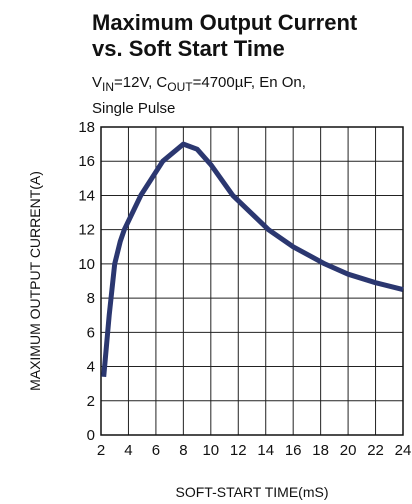 This screenshot has height=504, width=412. I want to click on x-tick-label: 10, so click(210, 450).